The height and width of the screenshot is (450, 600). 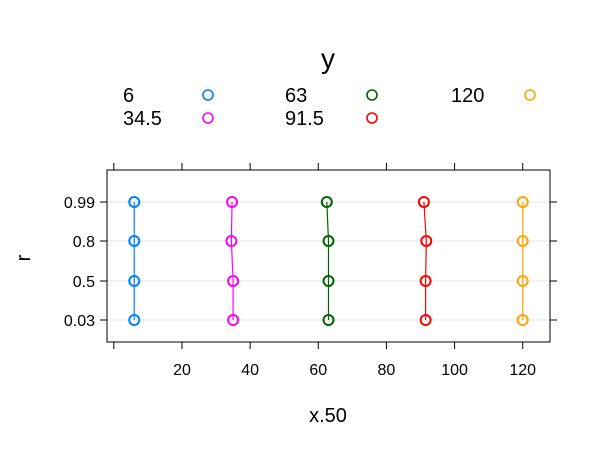 What do you see at coordinates (454, 370) in the screenshot?
I see `x-tick-label: 100` at bounding box center [454, 370].